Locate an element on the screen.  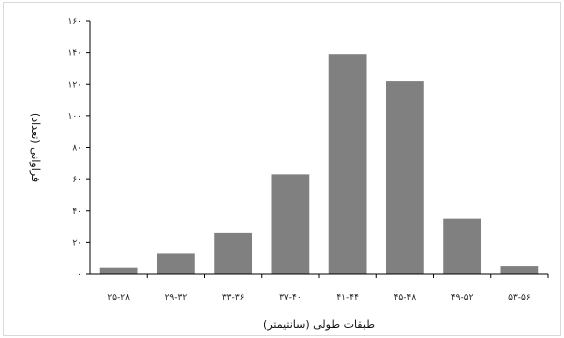
x-tick-label: ۴۱-۴۴ is located at coordinates (347, 298).